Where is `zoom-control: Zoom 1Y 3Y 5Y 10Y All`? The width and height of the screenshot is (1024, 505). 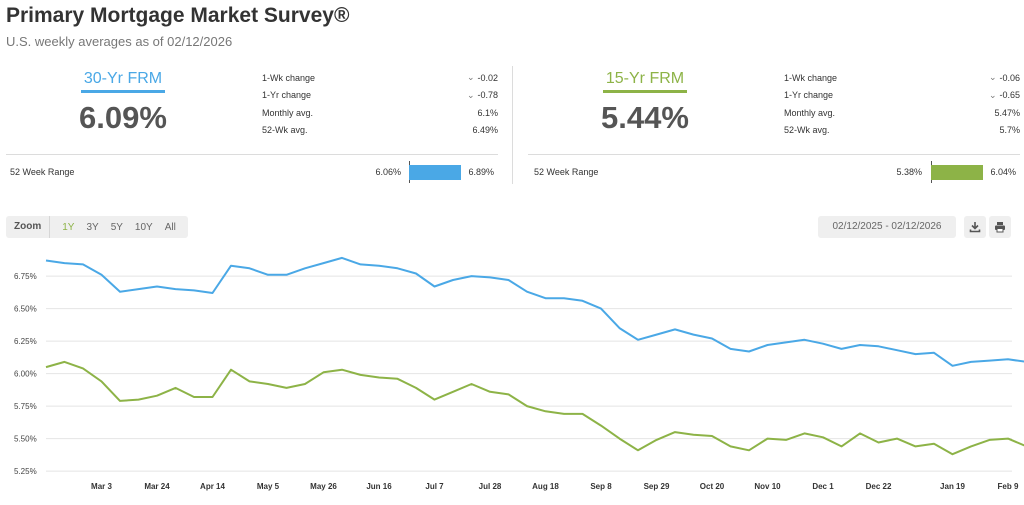
zoom-control: Zoom 1Y 3Y 5Y 10Y All is located at coordinates (97, 227).